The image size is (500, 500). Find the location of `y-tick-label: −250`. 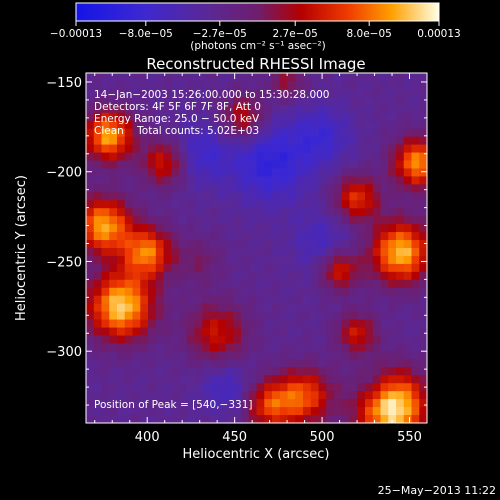

y-tick-label: −250 is located at coordinates (64, 262).